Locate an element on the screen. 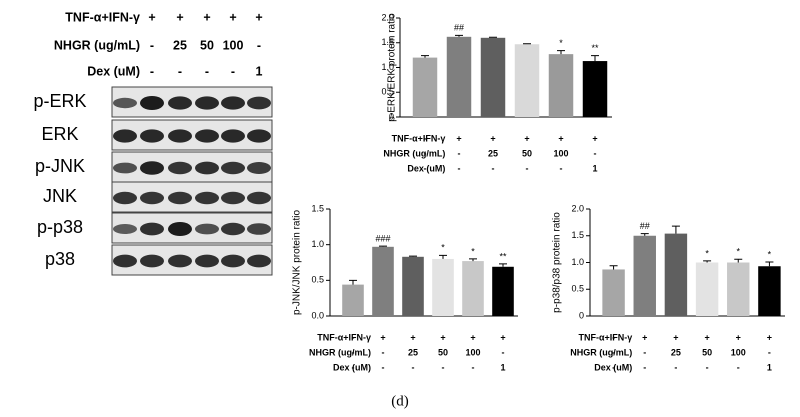 Image resolution: width=800 pixels, height=417 pixels. significance: ### is located at coordinates (382, 238).